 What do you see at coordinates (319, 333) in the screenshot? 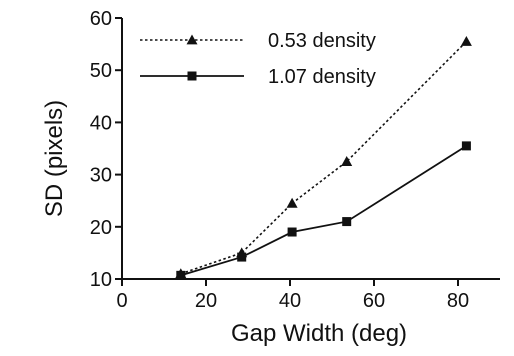
I see `x-axis-title: Gap Width (deg)` at bounding box center [319, 333].